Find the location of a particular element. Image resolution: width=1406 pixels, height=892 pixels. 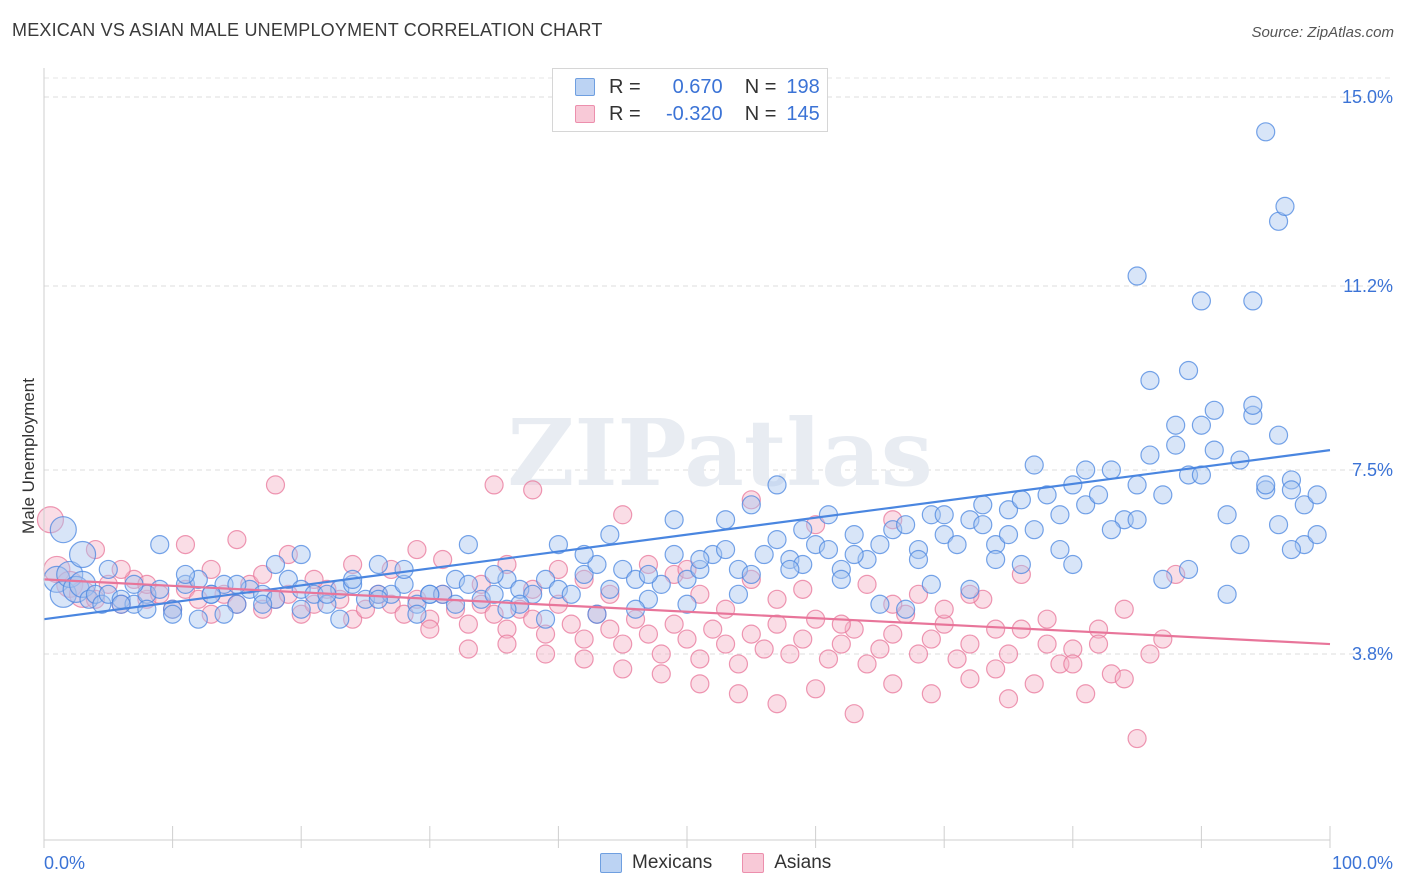

y-axis-label: Male Unemployment is located at coordinates (28, 456).